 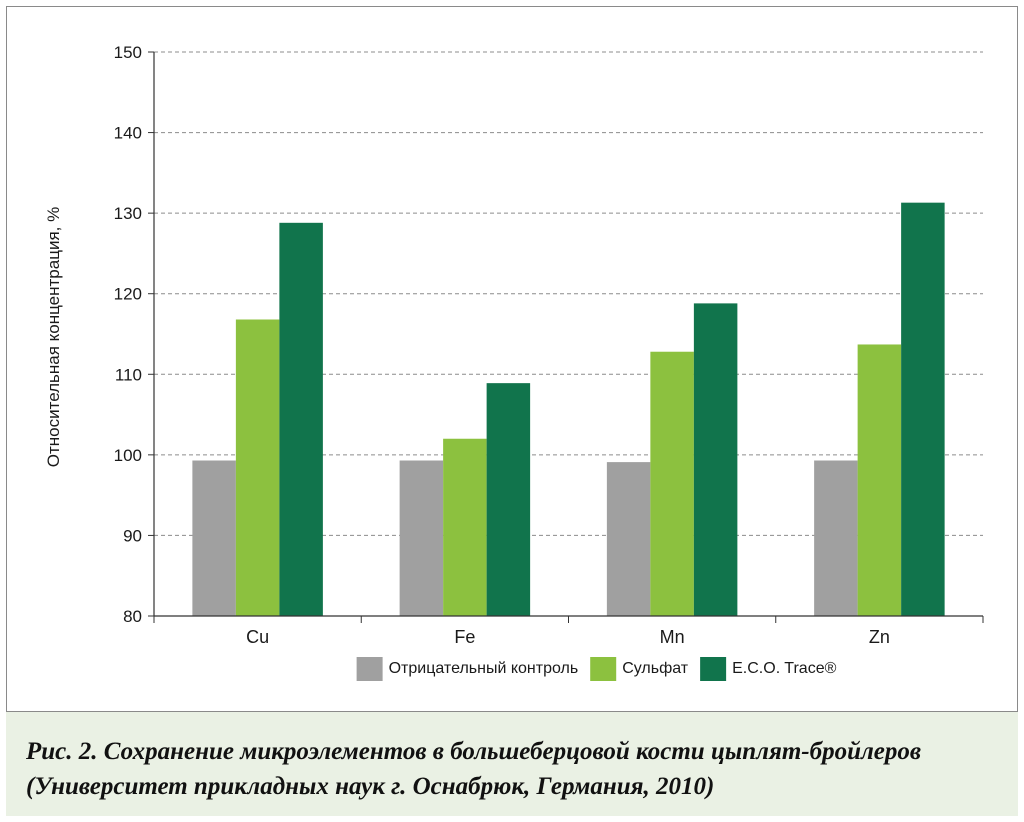 I want to click on x-category-label: Zn, so click(x=879, y=637).